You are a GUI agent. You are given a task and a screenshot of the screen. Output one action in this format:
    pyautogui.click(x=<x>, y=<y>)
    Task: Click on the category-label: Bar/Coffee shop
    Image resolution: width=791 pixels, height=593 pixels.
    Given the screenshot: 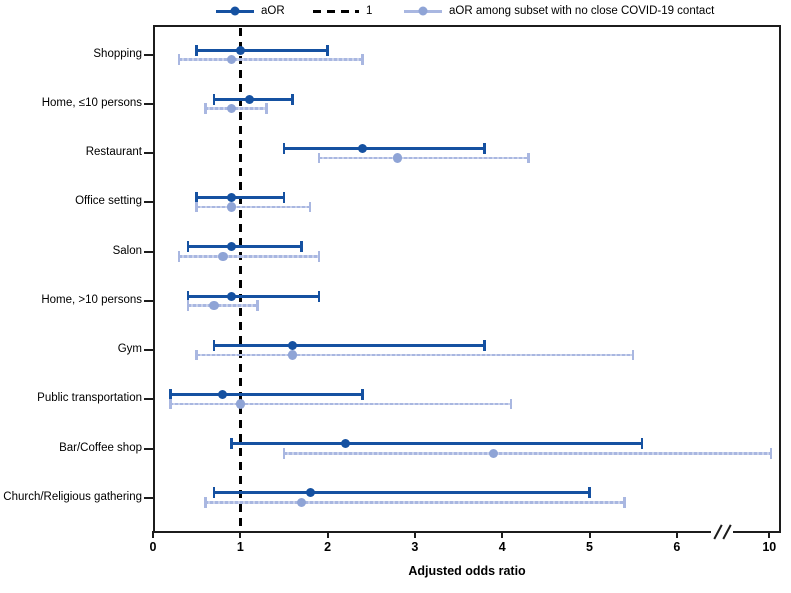 What is the action you would take?
    pyautogui.click(x=100, y=447)
    